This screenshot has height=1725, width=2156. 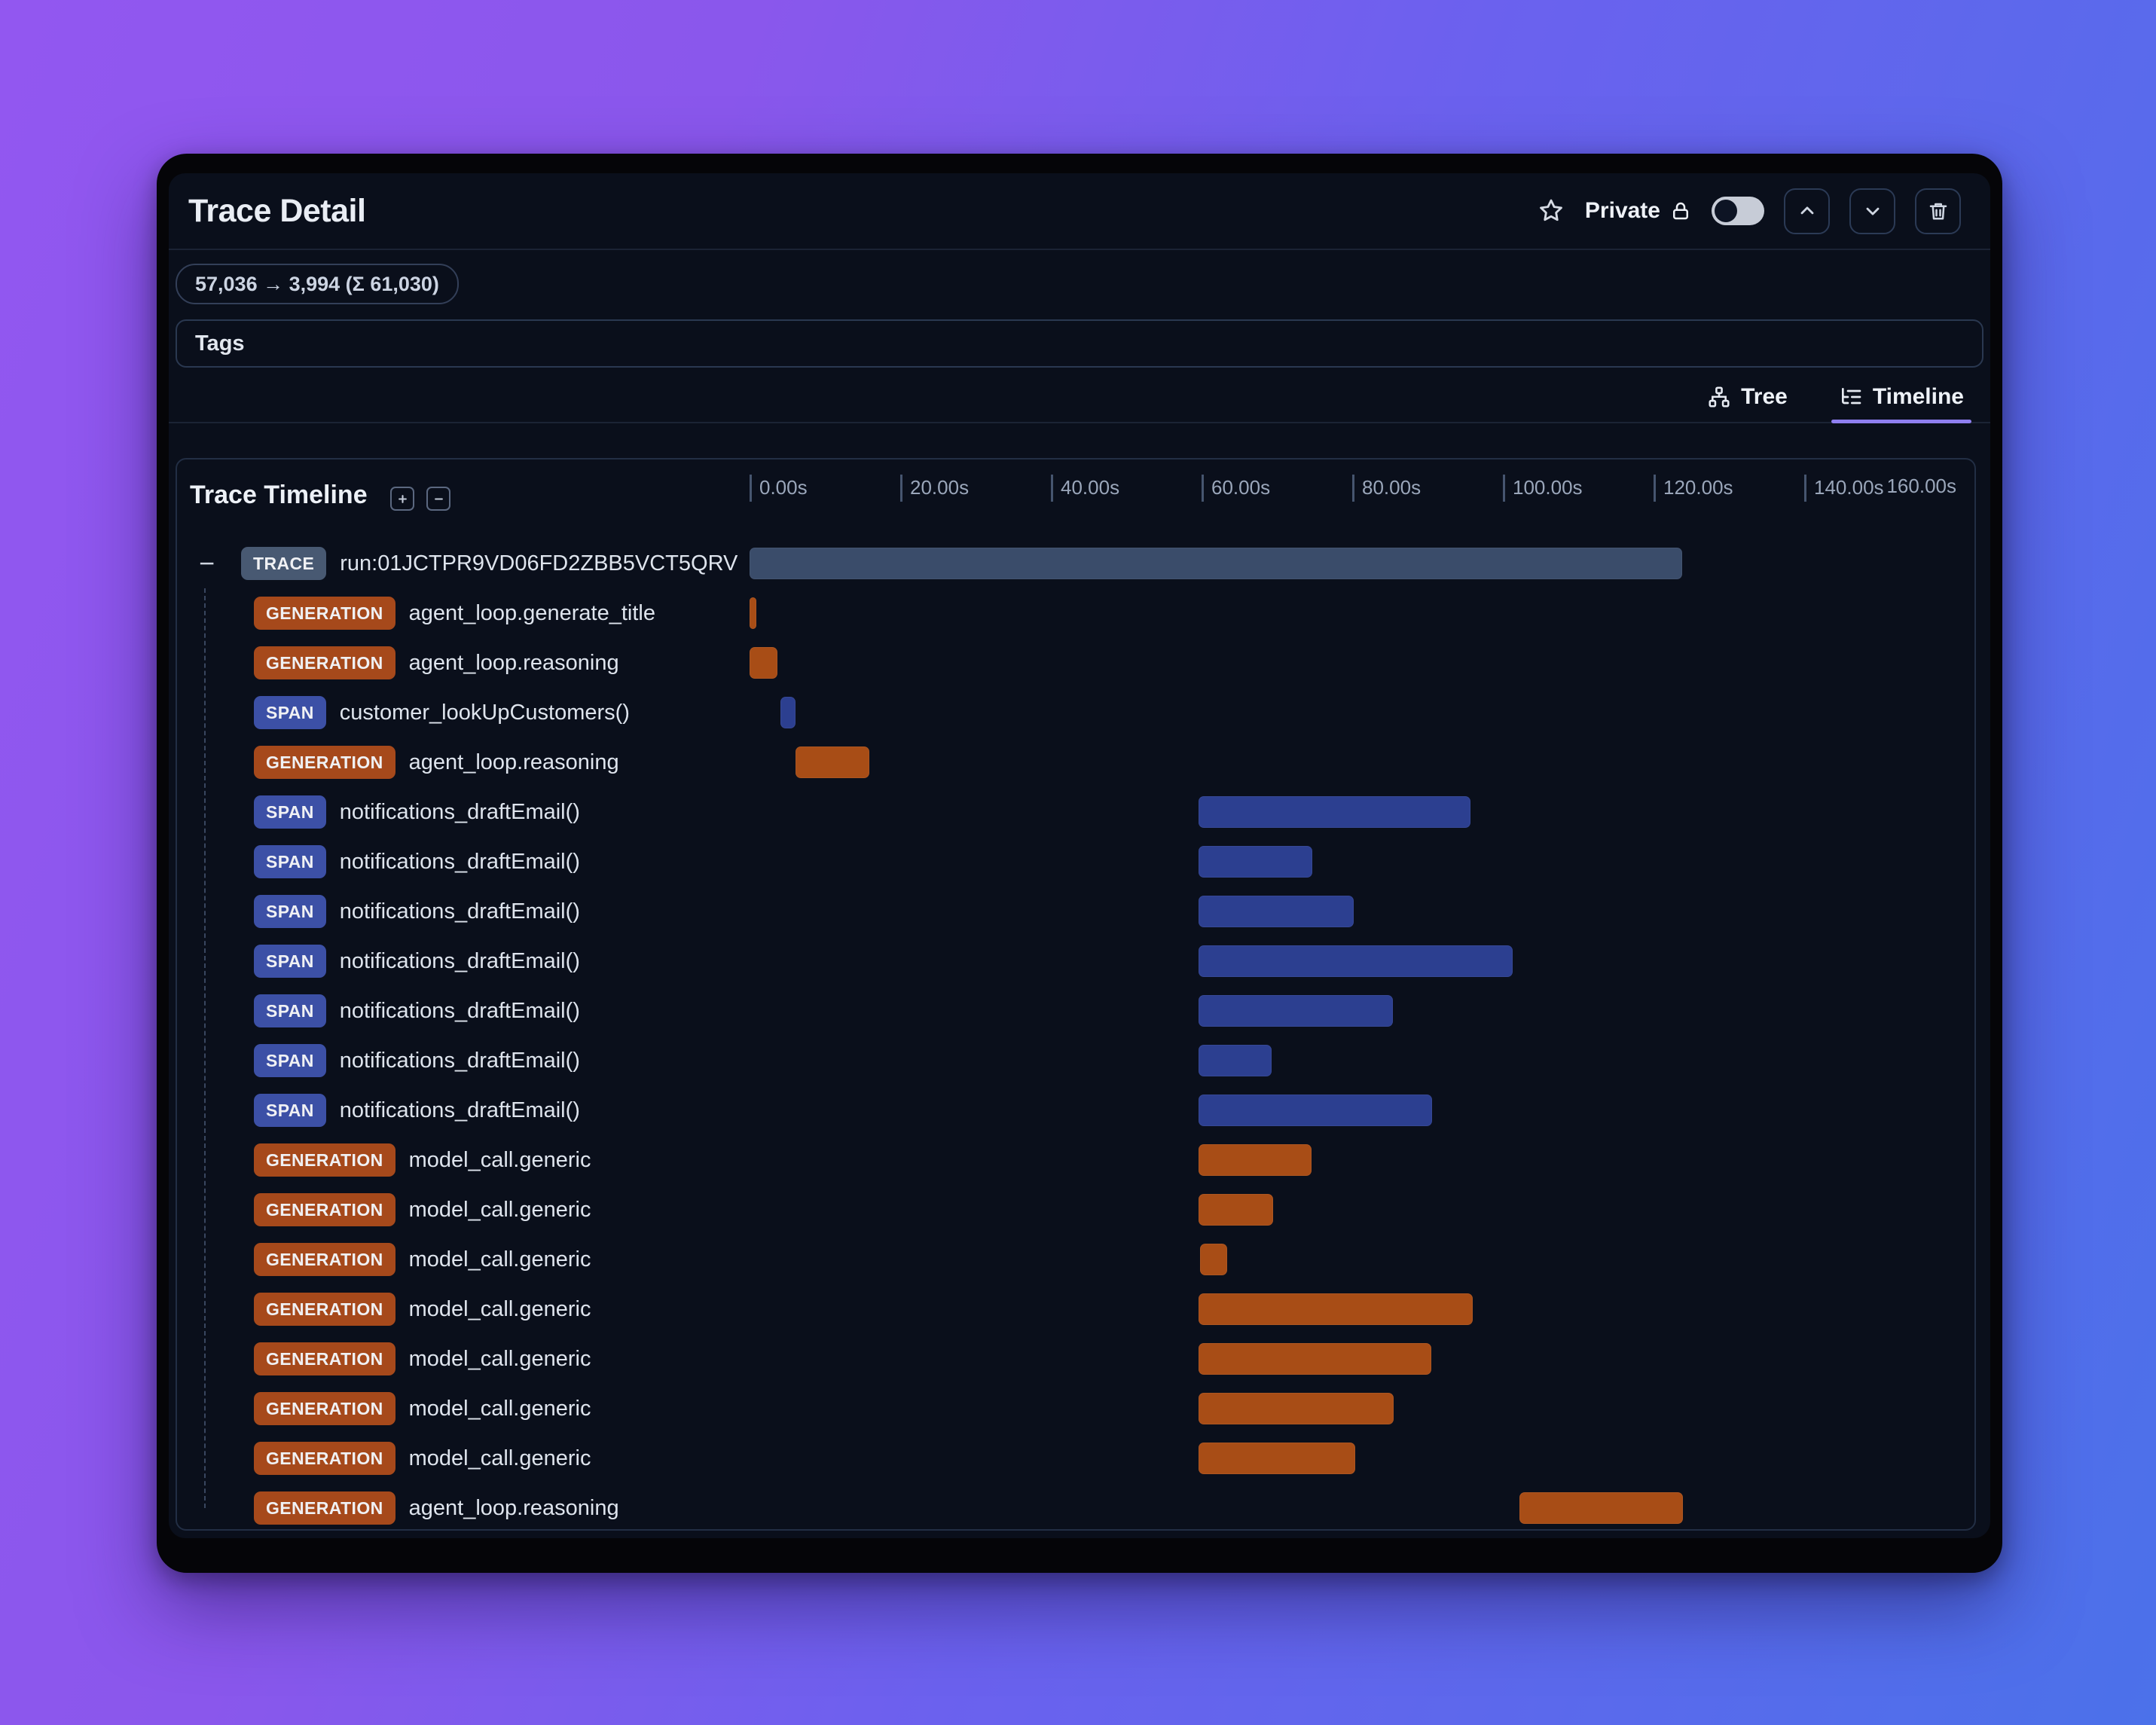 I want to click on axis-tick-label: 160.00s, so click(x=1921, y=486).